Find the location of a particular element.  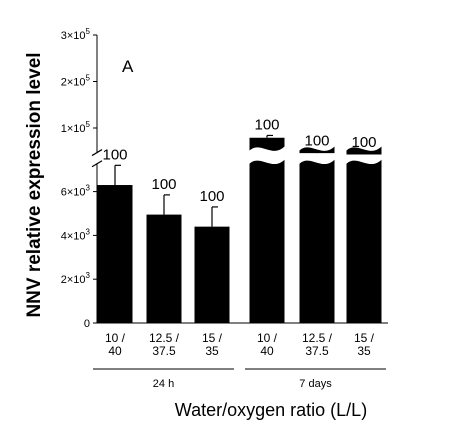

error-bars is located at coordinates (242, 180).